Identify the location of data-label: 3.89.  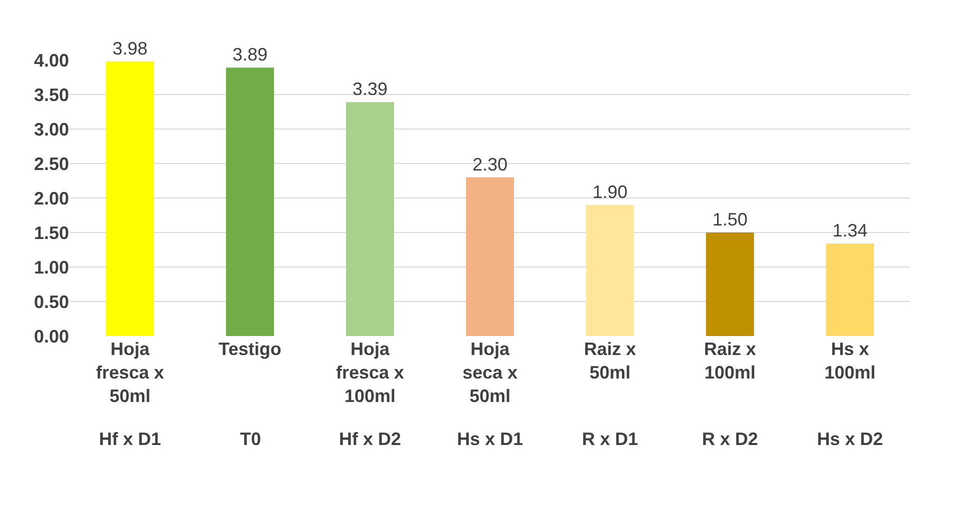
(250, 54).